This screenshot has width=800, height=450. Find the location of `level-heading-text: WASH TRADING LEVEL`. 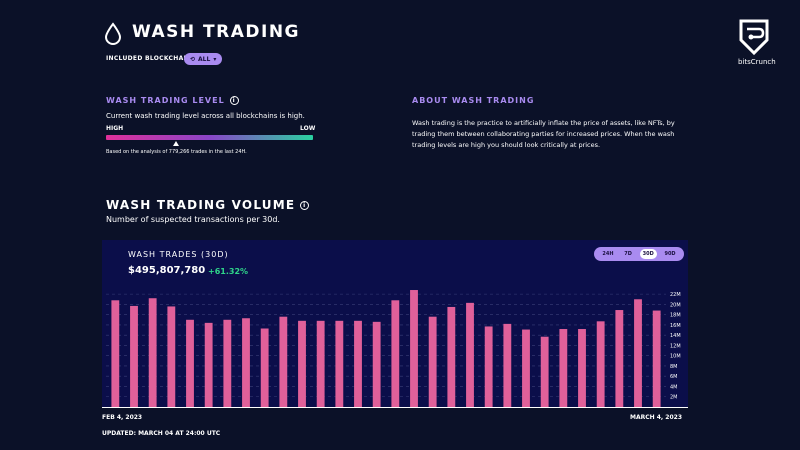

level-heading-text: WASH TRADING LEVEL is located at coordinates (165, 100).